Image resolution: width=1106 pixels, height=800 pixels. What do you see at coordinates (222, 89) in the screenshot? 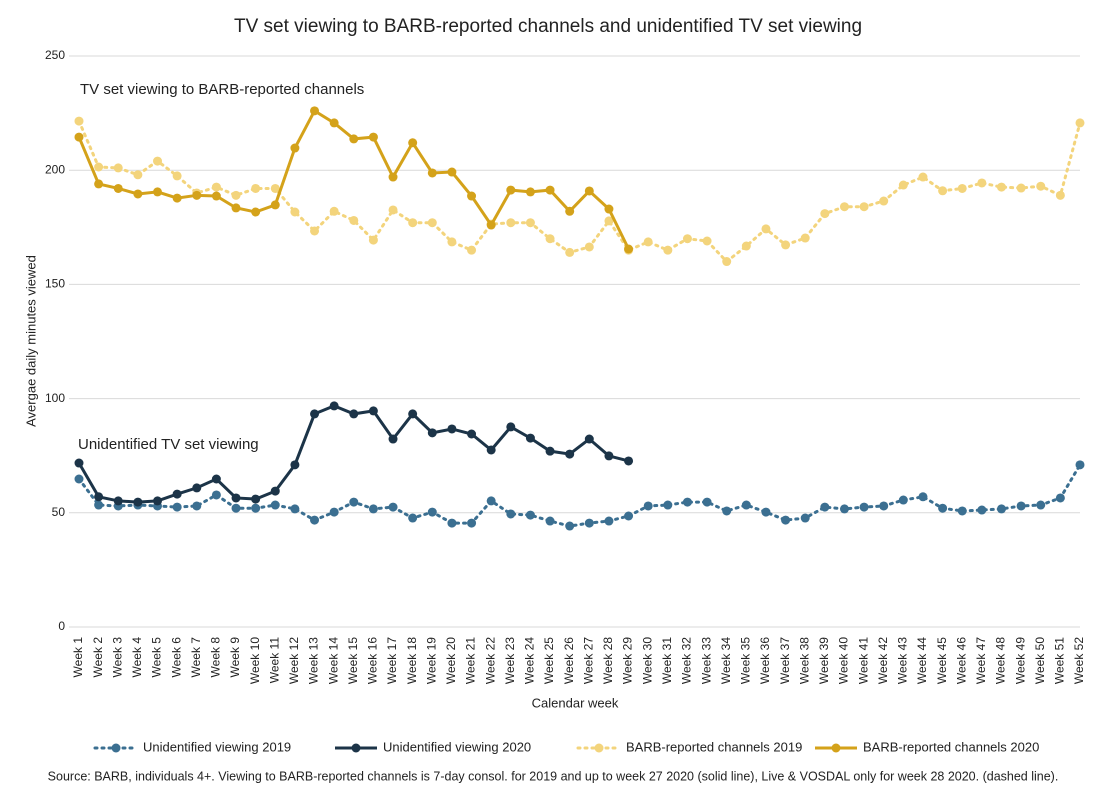
I see `annotation: TV set viewing to BARB-reported channels` at bounding box center [222, 89].